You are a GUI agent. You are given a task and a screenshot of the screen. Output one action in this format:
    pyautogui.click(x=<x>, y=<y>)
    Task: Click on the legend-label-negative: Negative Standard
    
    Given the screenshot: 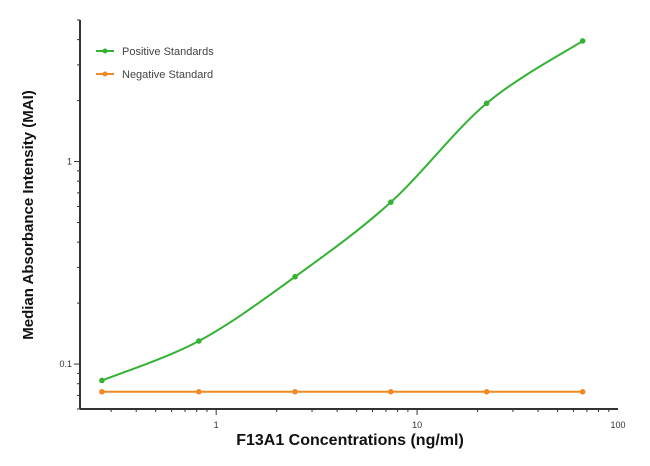 What is the action you would take?
    pyautogui.click(x=167, y=75)
    